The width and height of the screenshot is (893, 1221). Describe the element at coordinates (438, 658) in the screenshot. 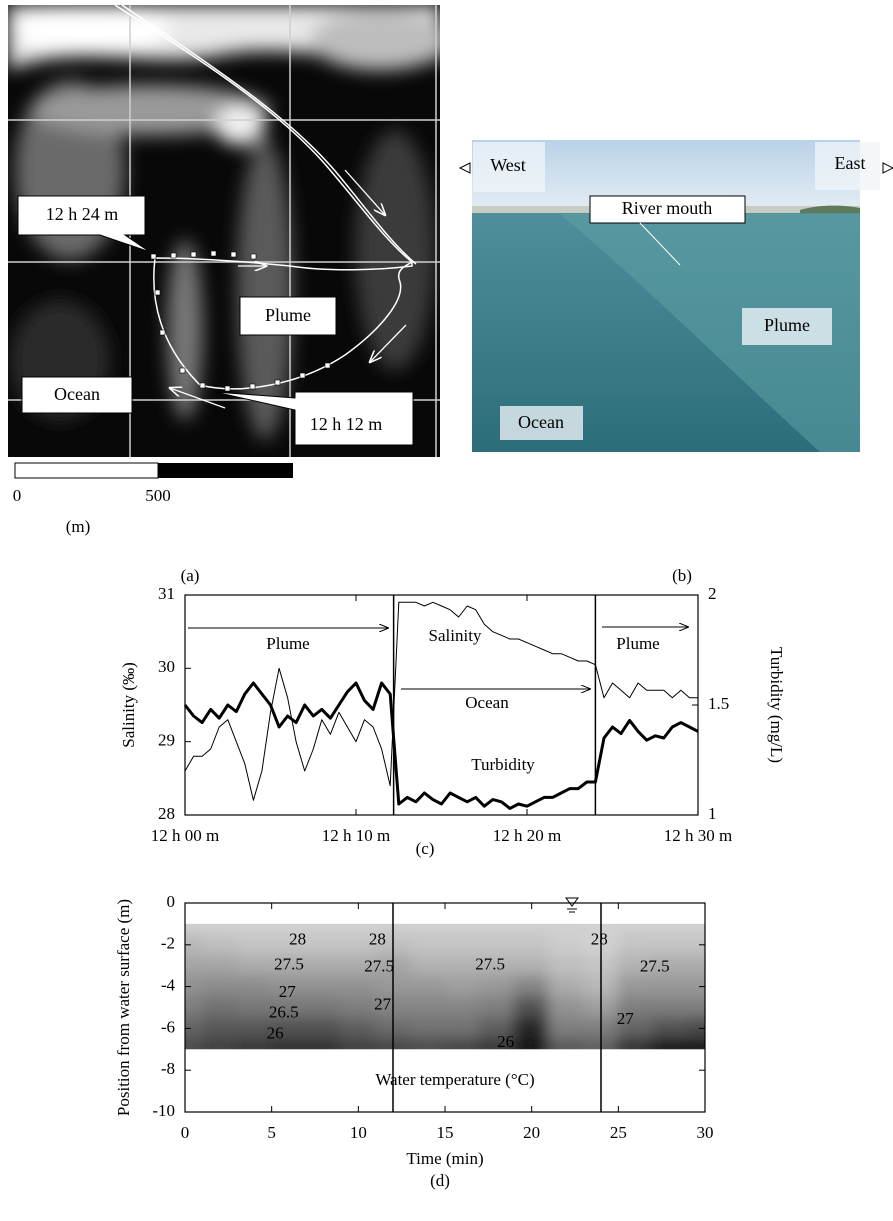

I see `track-arrows` at that location.